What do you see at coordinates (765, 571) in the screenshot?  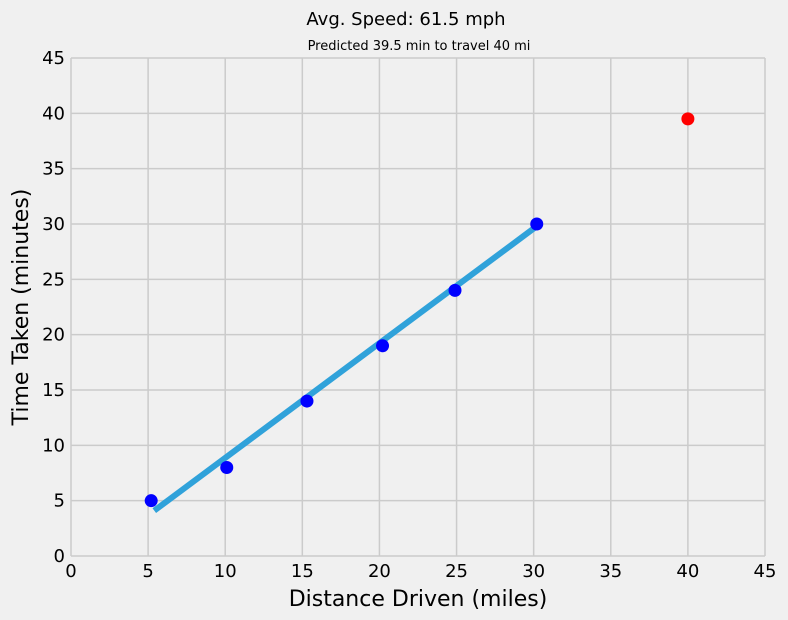 I see `x-tick-label: 45` at bounding box center [765, 571].